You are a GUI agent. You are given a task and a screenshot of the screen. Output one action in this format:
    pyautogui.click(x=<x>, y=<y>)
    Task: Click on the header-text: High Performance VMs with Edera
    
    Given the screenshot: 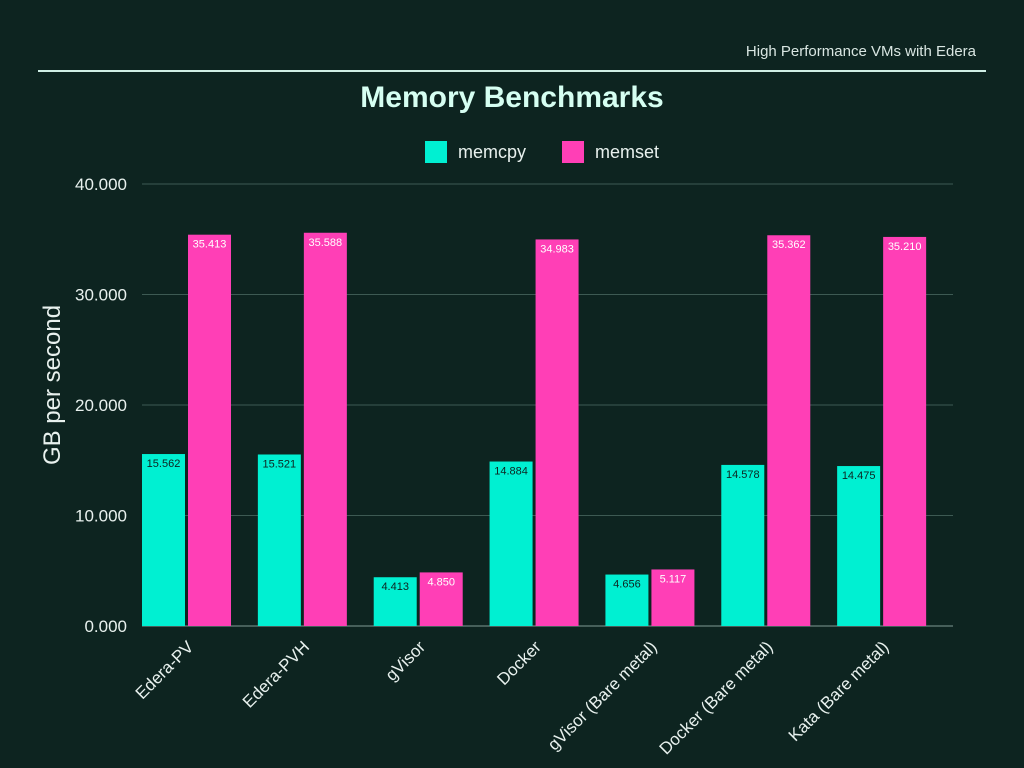 What is the action you would take?
    pyautogui.click(x=860, y=51)
    